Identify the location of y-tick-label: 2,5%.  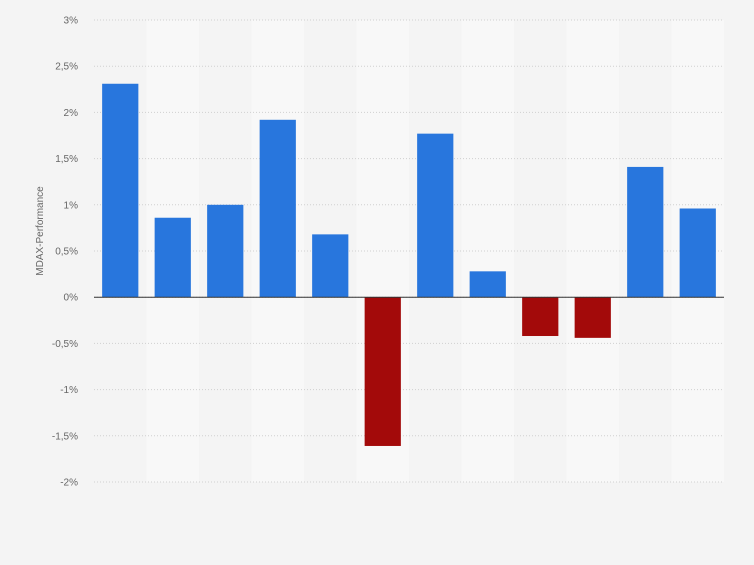
(66, 67).